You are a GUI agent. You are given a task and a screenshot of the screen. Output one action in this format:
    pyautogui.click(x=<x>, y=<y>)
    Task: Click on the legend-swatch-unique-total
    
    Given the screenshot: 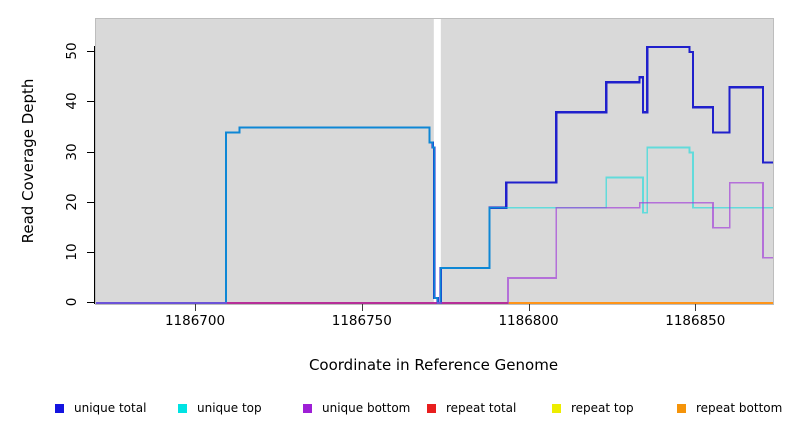 What is the action you would take?
    pyautogui.click(x=59, y=408)
    